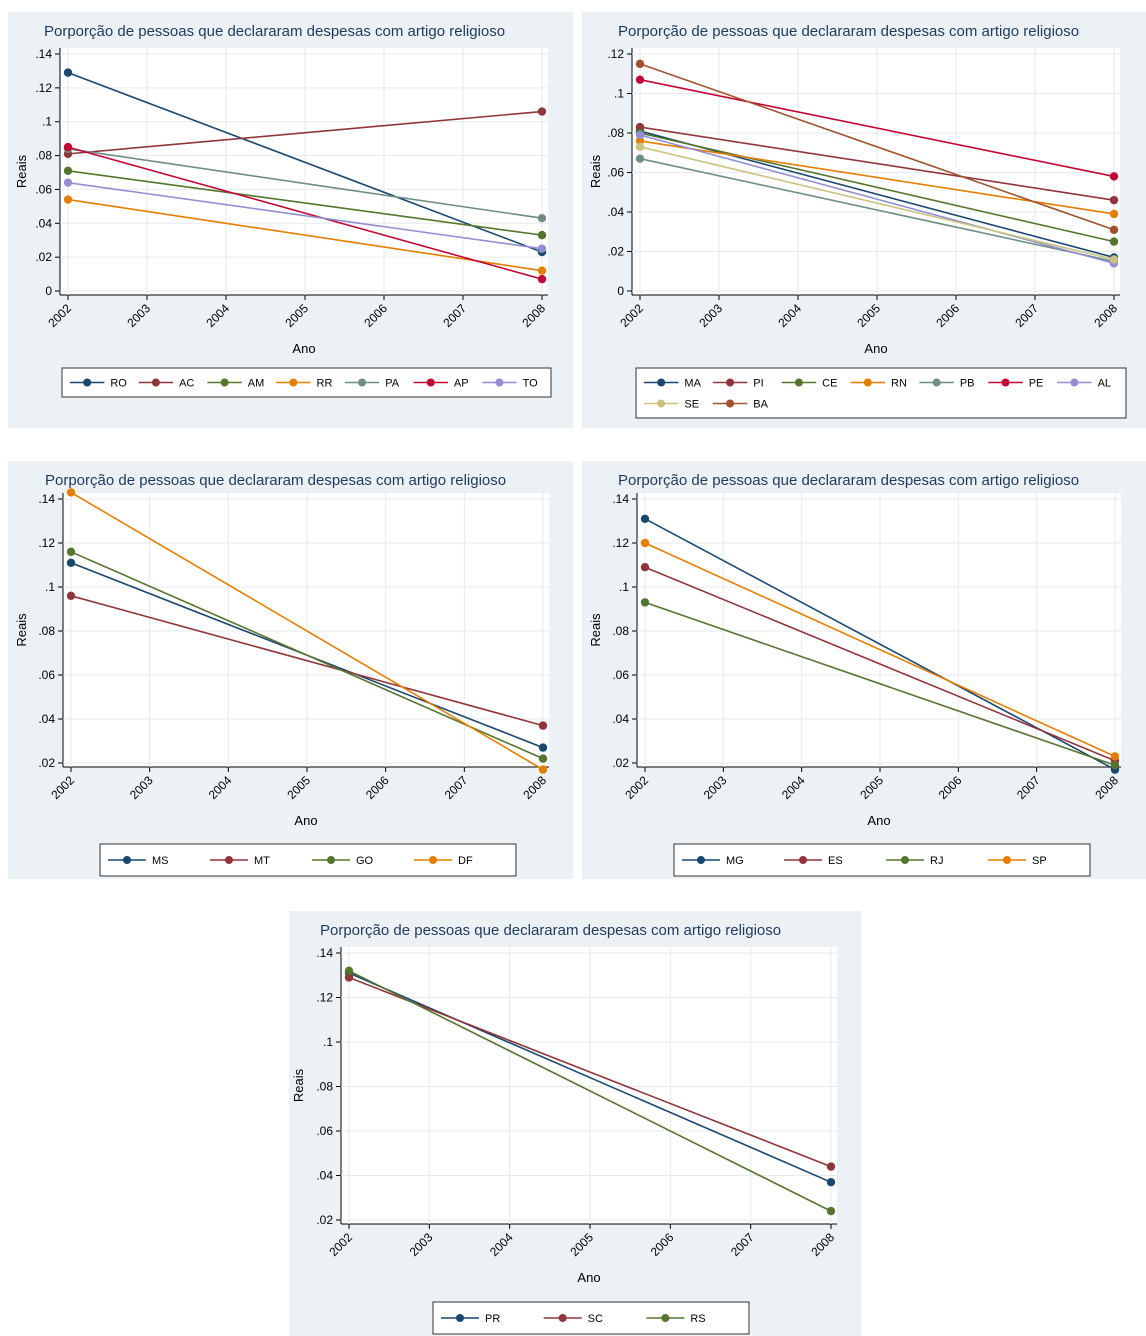 This screenshot has width=1146, height=1336. Describe the element at coordinates (936, 861) in the screenshot. I see `legend-label-rj: RJ` at that location.